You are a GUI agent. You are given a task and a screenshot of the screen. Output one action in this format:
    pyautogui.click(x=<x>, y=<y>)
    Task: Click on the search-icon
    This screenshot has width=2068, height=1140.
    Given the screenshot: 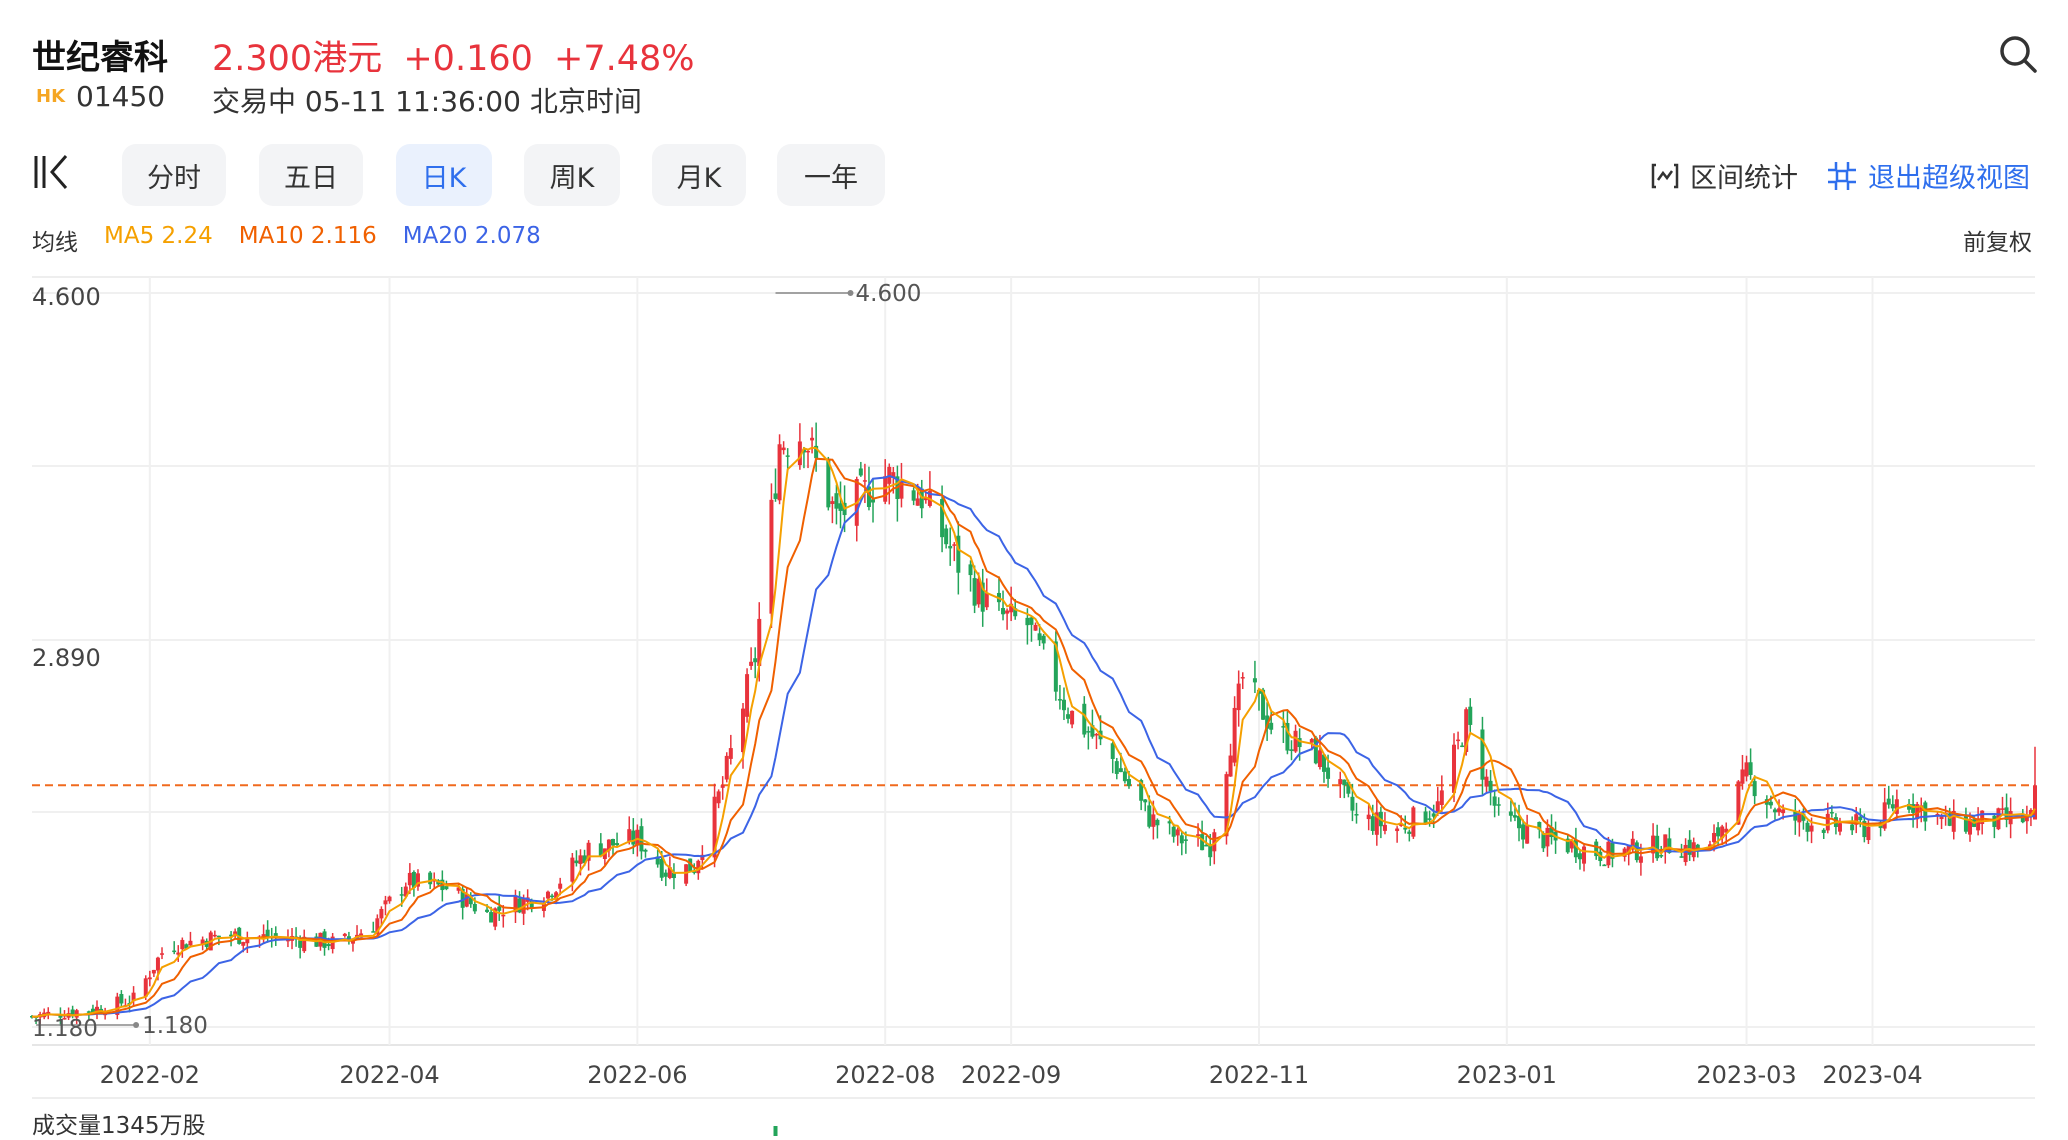 What is the action you would take?
    pyautogui.click(x=2018, y=54)
    